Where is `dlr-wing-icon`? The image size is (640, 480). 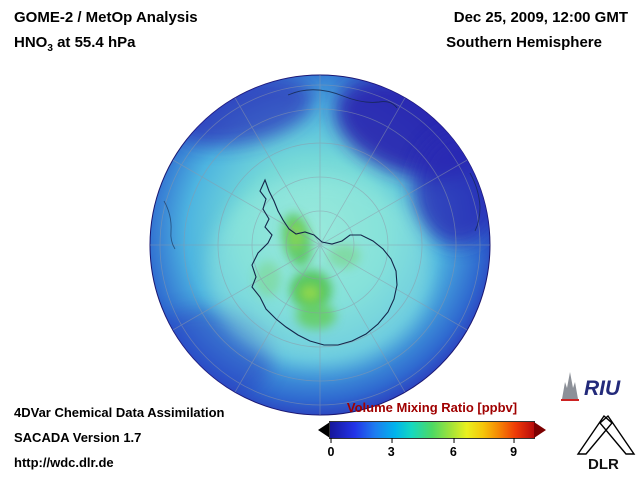 dlr-wing-icon is located at coordinates (606, 434).